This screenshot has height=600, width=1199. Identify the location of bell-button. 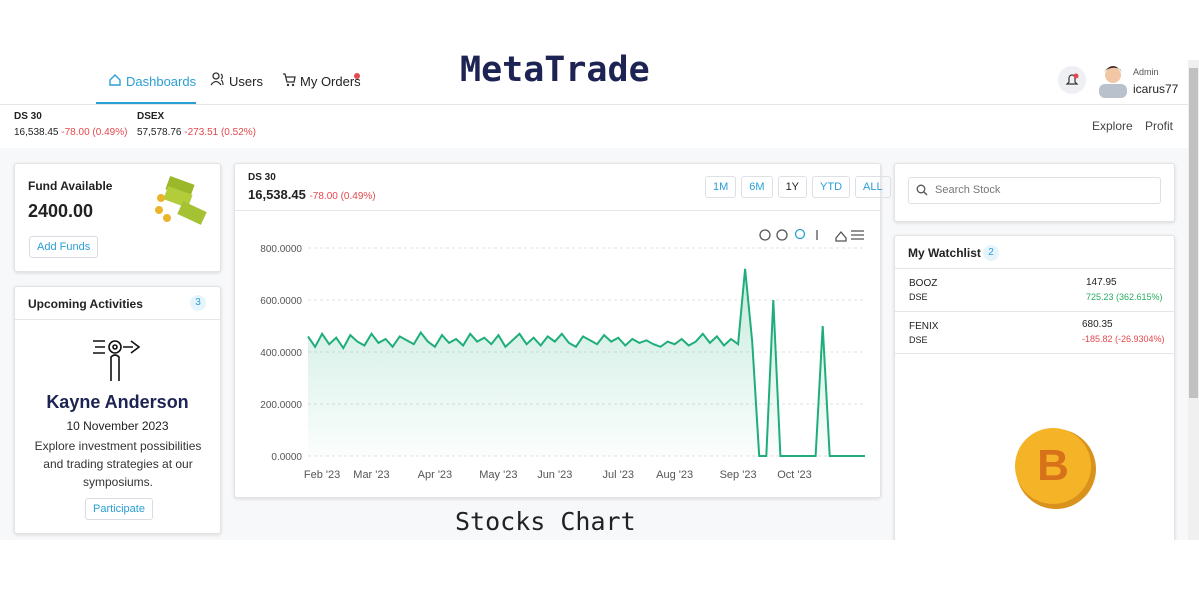
(1072, 80).